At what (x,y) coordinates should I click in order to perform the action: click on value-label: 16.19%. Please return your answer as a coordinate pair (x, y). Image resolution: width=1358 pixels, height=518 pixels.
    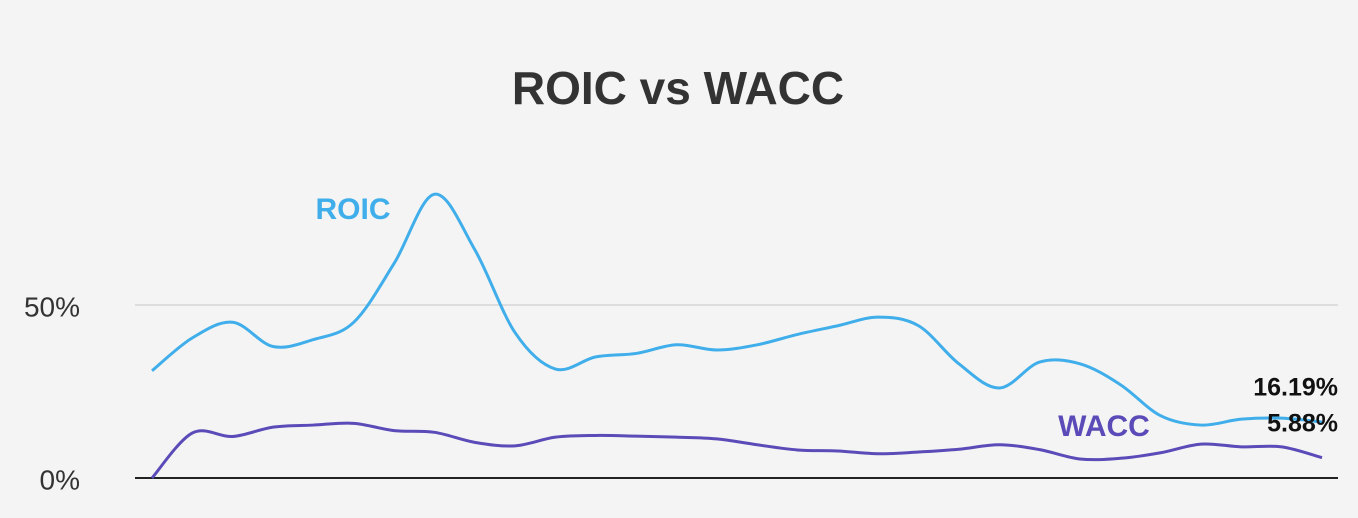
    Looking at the image, I should click on (1295, 388).